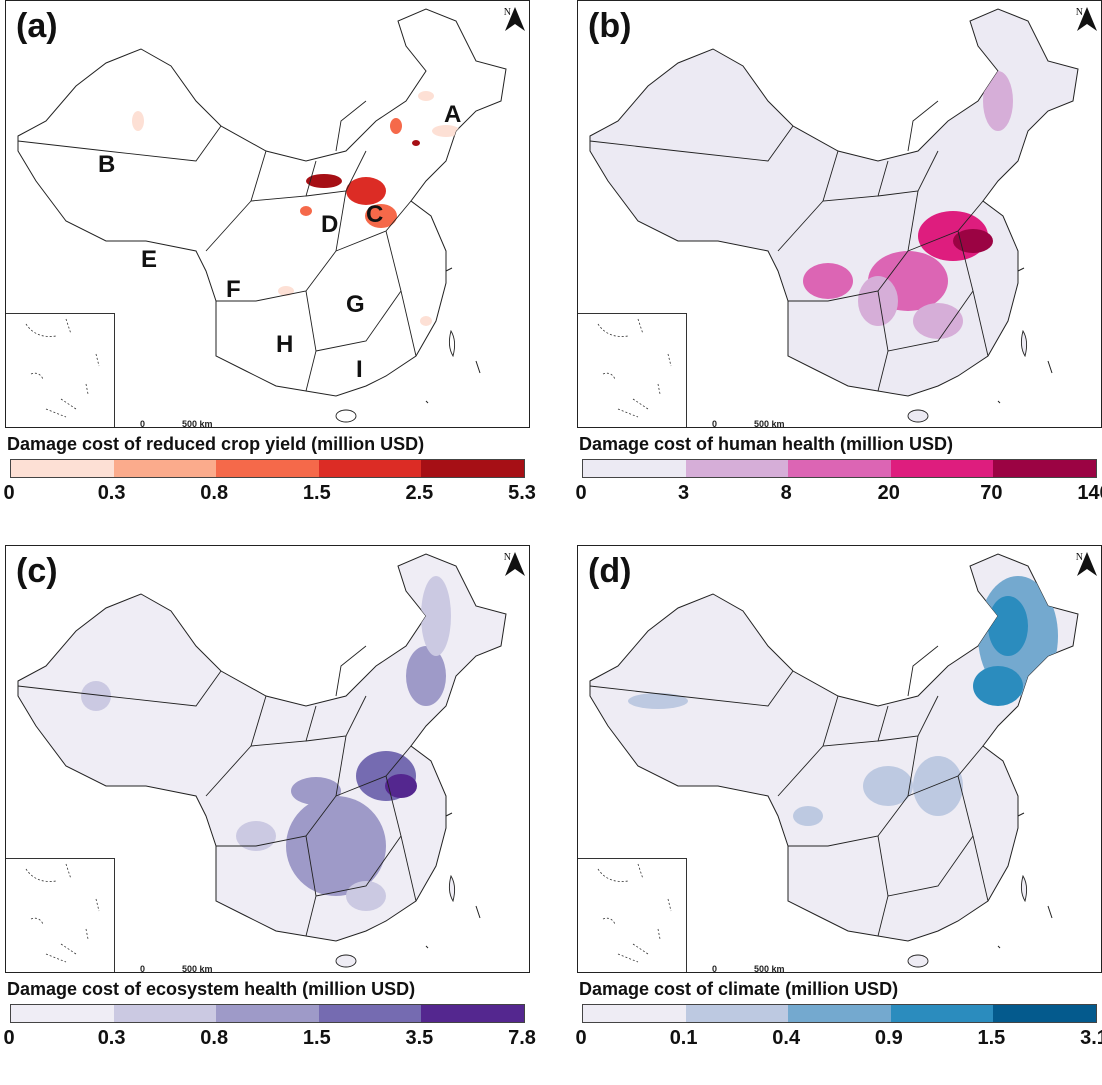 The width and height of the screenshot is (1102, 1085). I want to click on region-label: D, so click(330, 224).